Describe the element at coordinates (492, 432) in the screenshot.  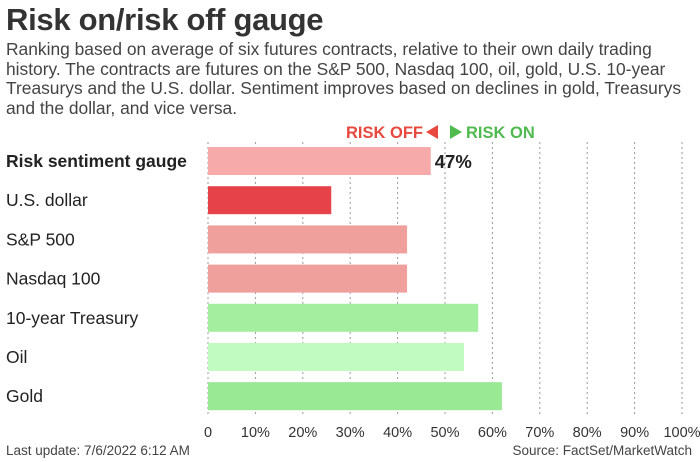
I see `x-tick-label: 60%` at that location.